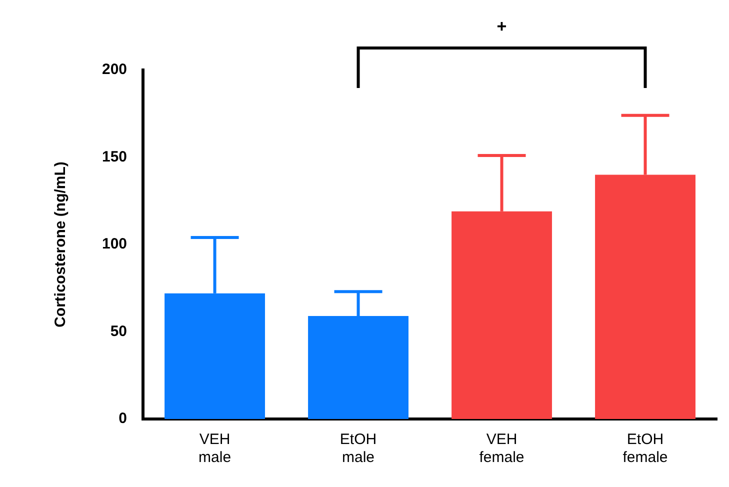 The image size is (729, 487). Describe the element at coordinates (215, 448) in the screenshot. I see `x-tick-label: VEH male` at that location.